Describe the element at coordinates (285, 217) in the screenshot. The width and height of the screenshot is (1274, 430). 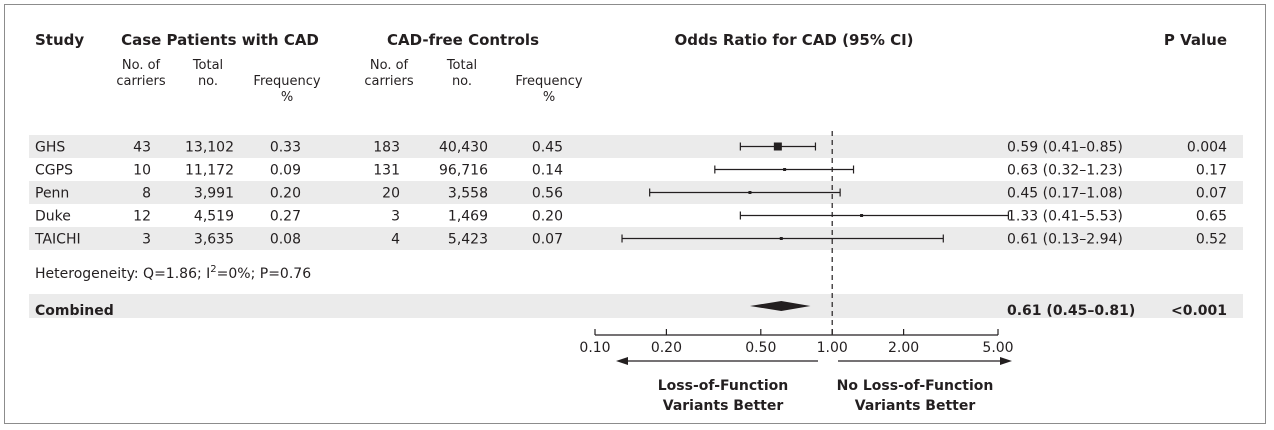
I see `case-freq-value: 0.27` at that location.